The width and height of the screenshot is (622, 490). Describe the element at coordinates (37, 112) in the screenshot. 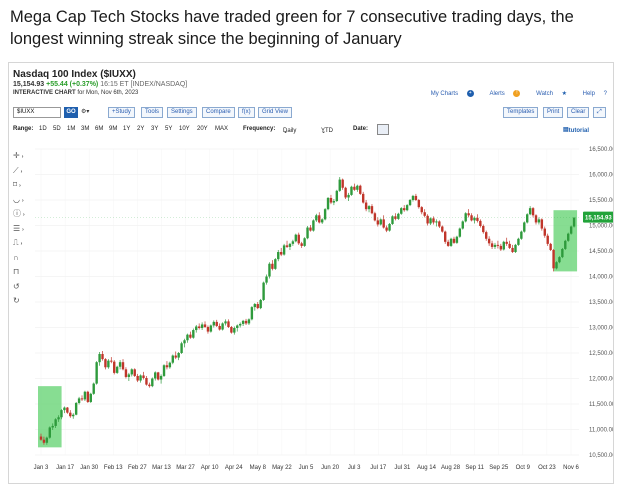

I see `symbol-input: $IUXX` at that location.